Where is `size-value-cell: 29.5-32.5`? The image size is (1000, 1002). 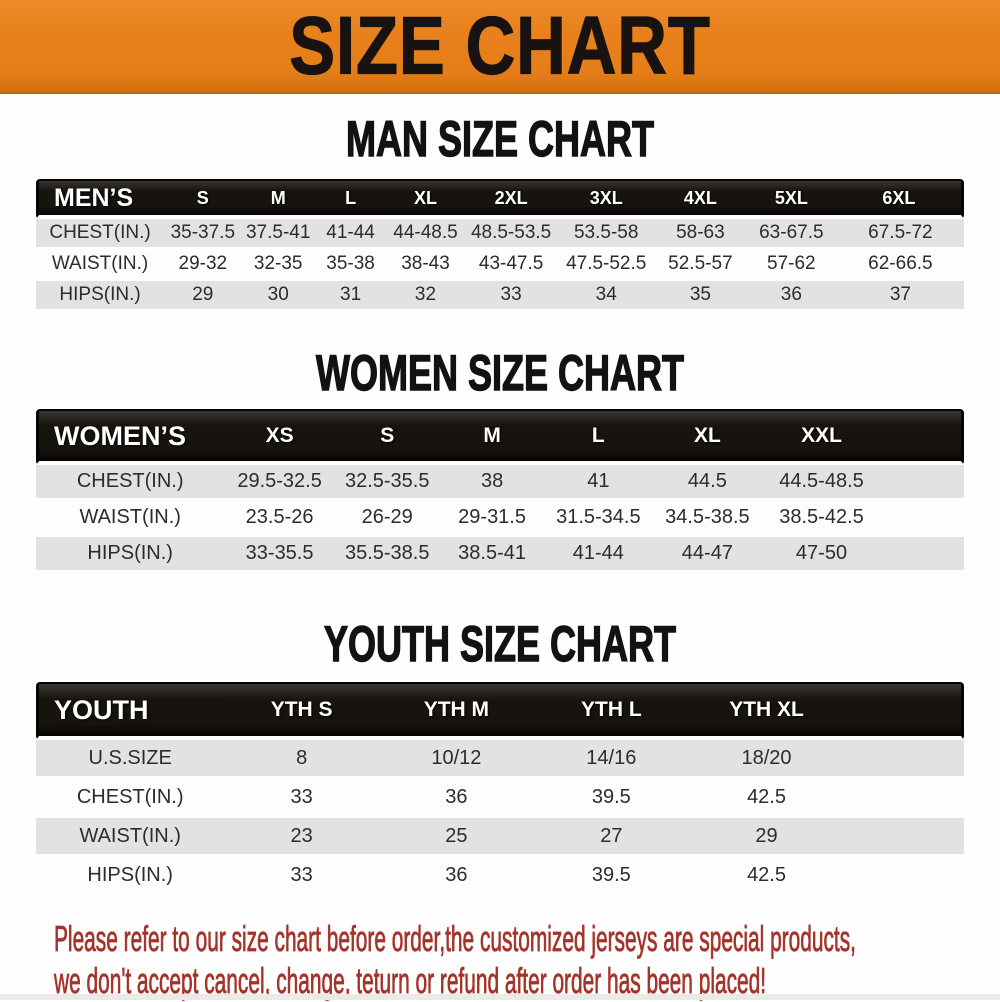 size-value-cell: 29.5-32.5 is located at coordinates (279, 483).